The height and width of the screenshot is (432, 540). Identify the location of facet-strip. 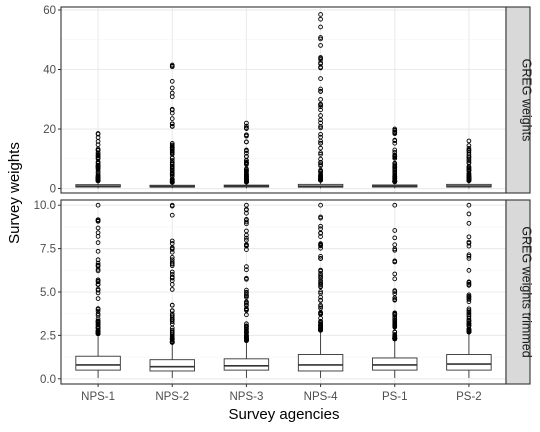
(518, 100).